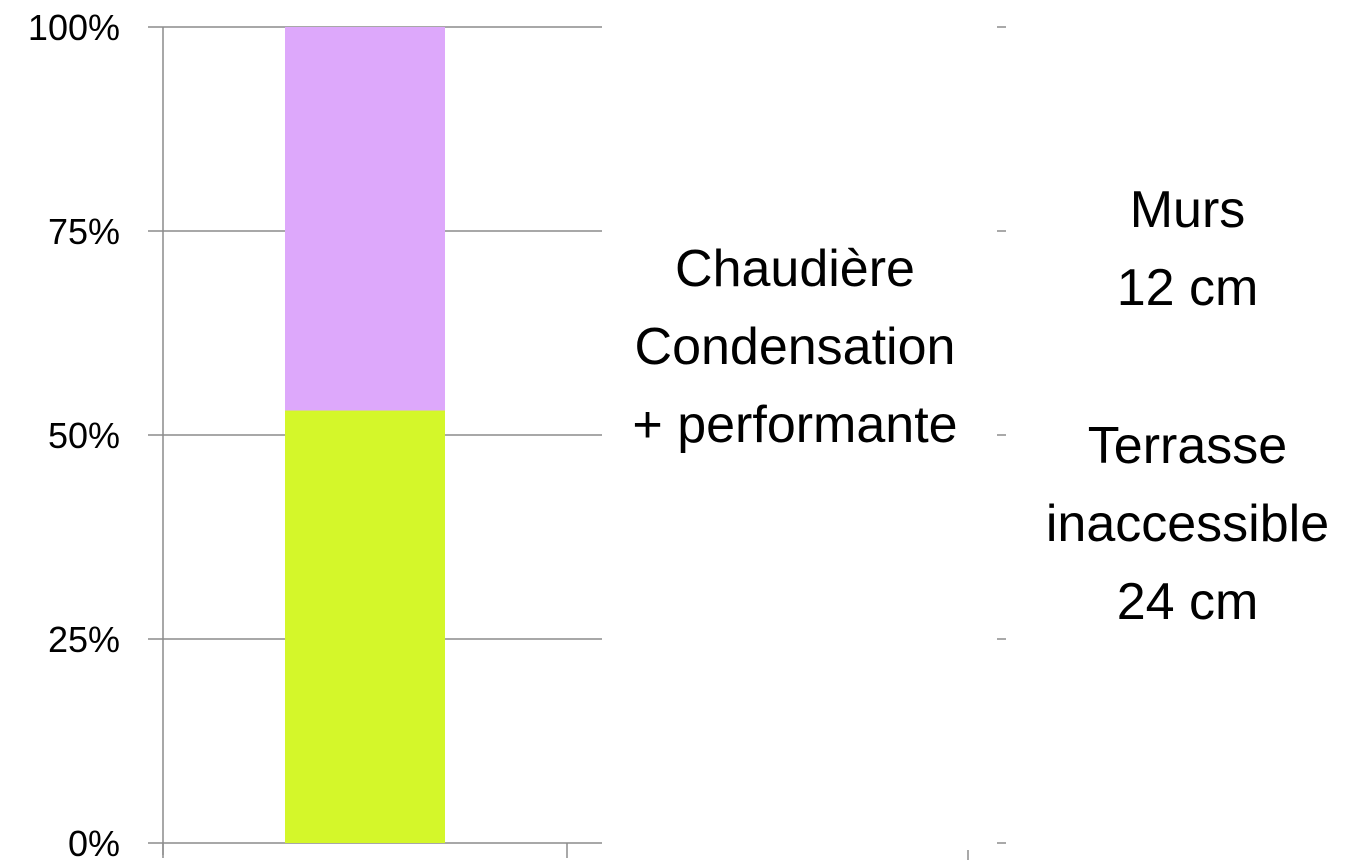  I want to click on annotation-boiler-line2: Condensation, so click(795, 347).